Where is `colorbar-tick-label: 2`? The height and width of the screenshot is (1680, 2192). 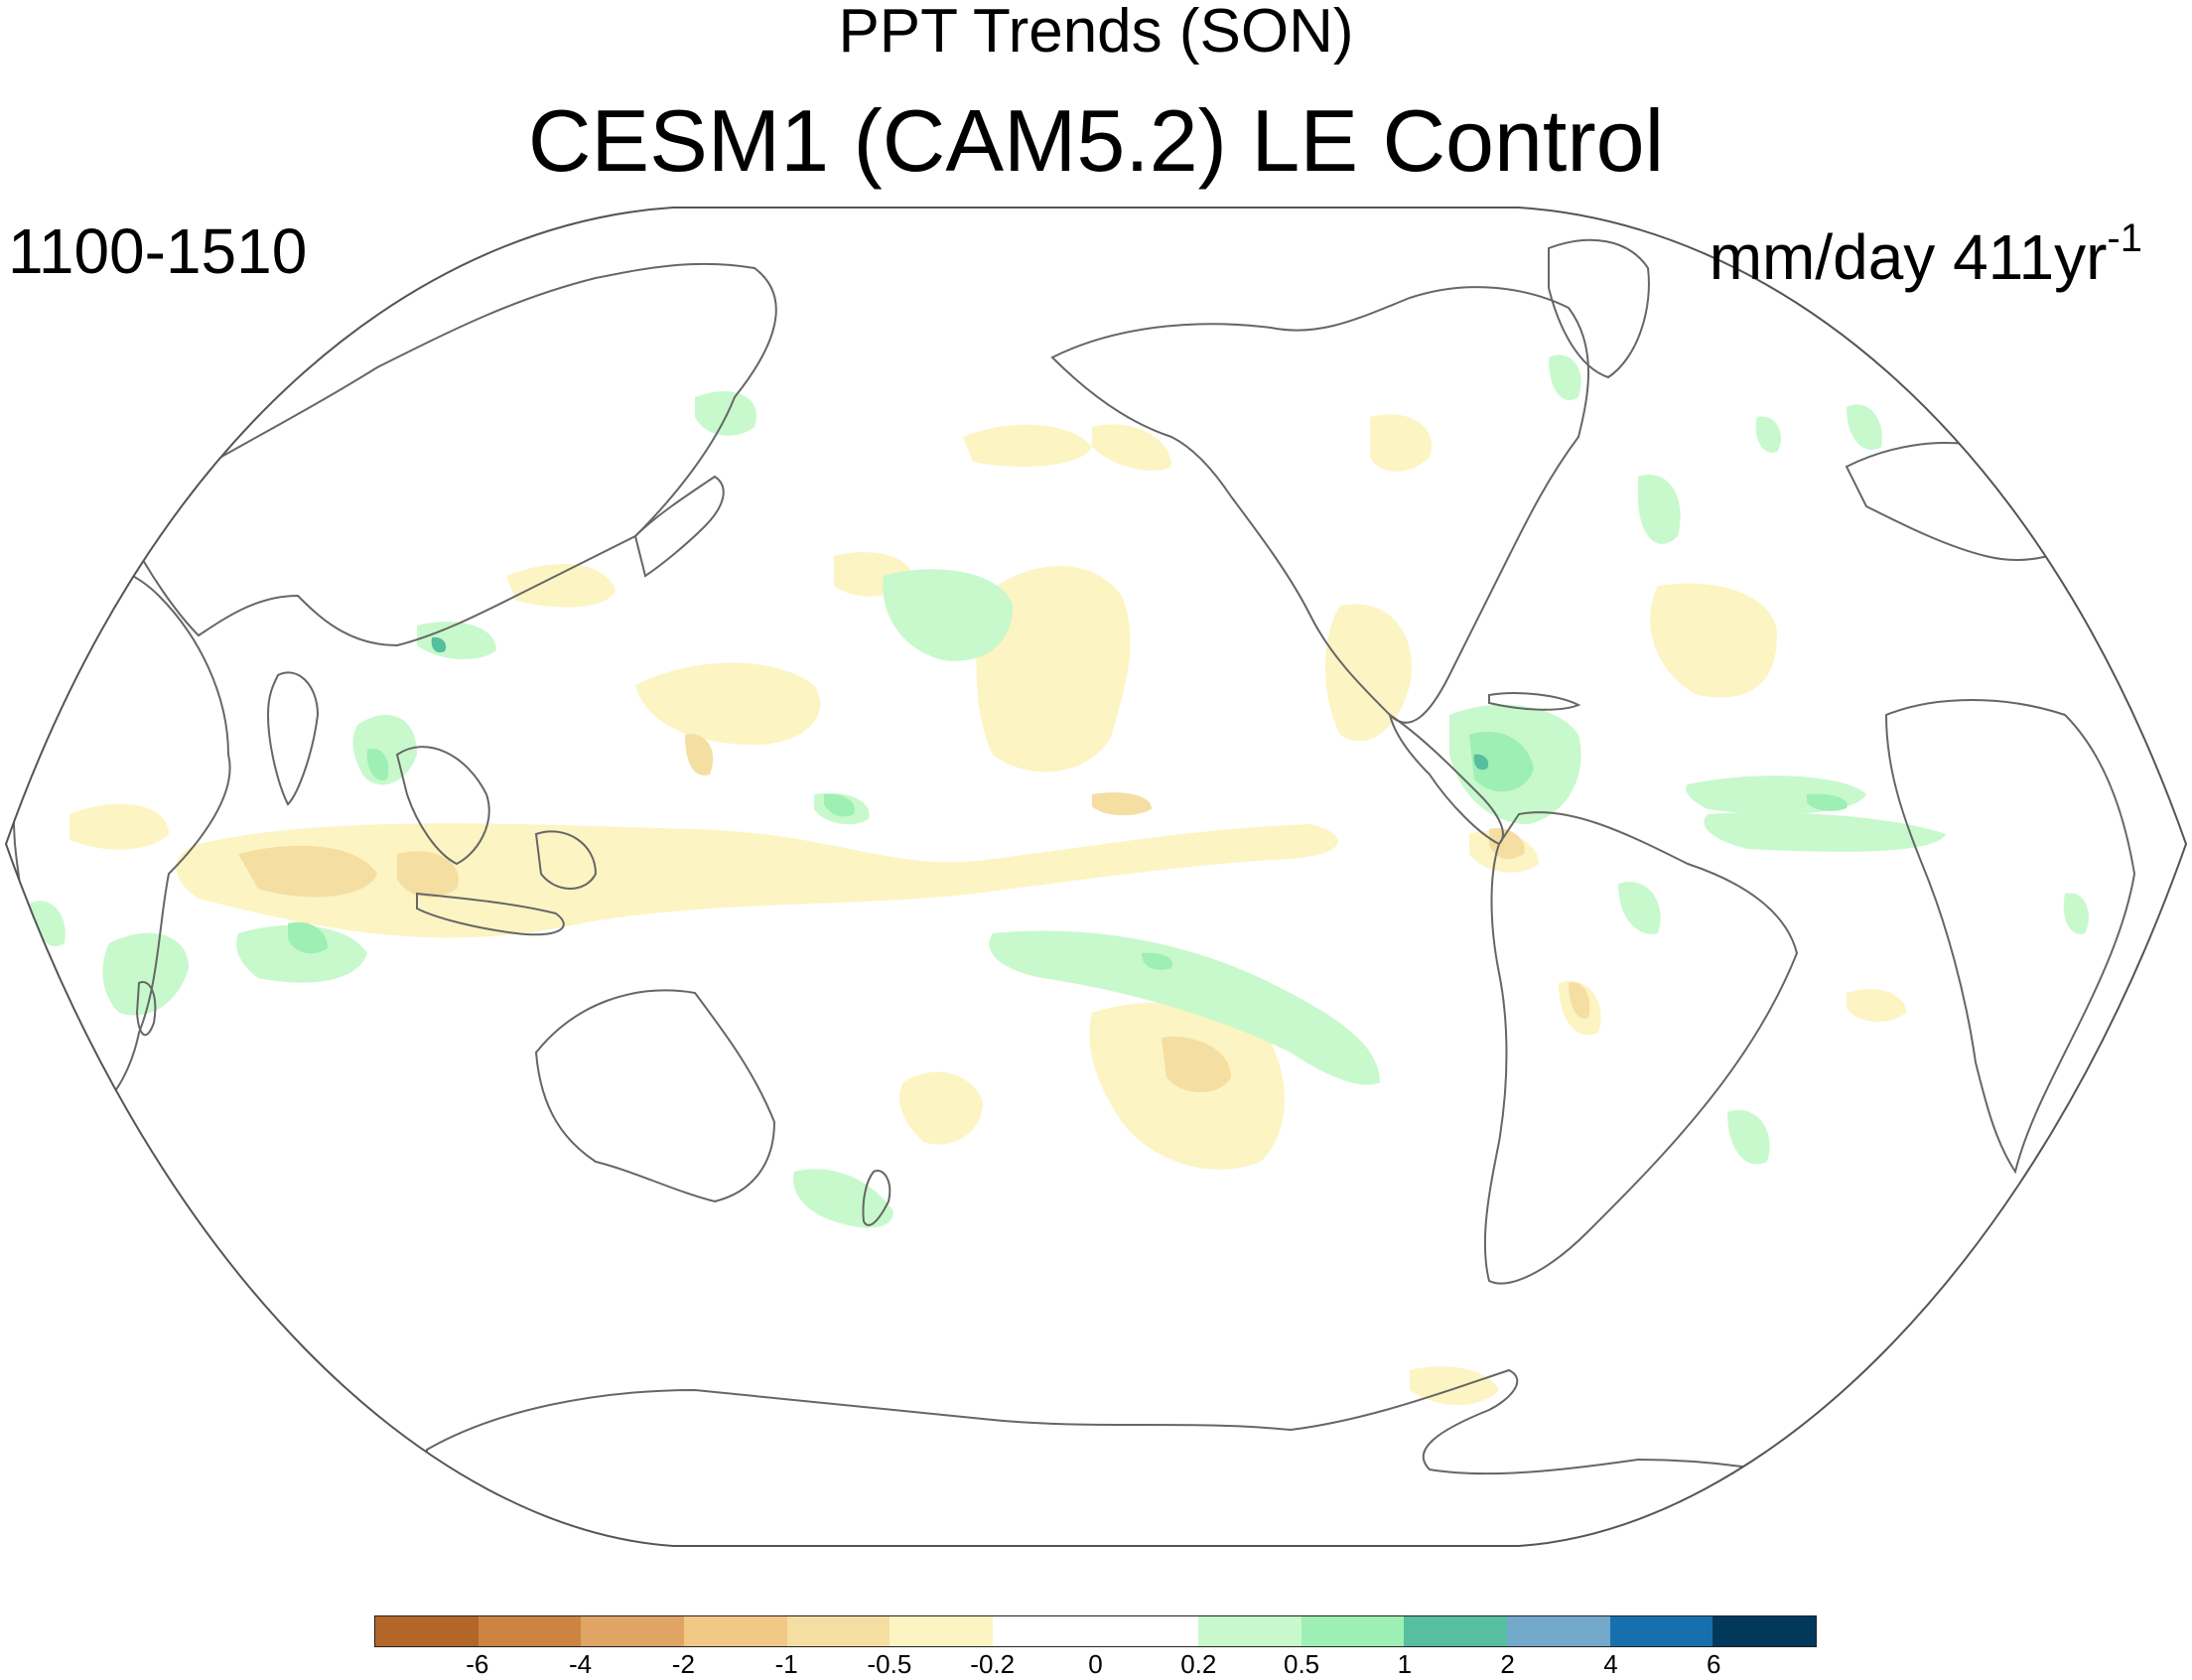
colorbar-tick-label: 2 is located at coordinates (1508, 1664).